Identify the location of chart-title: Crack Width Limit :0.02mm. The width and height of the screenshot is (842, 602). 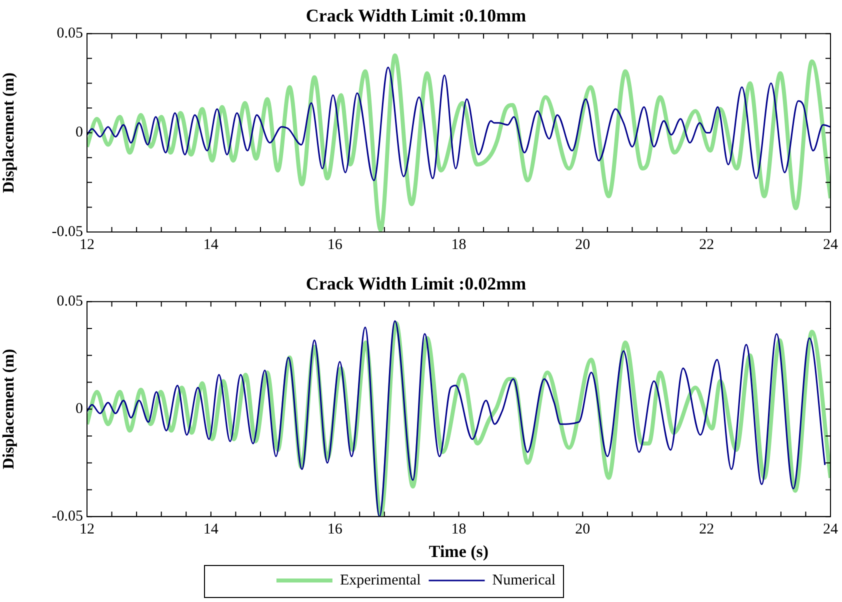
(416, 283).